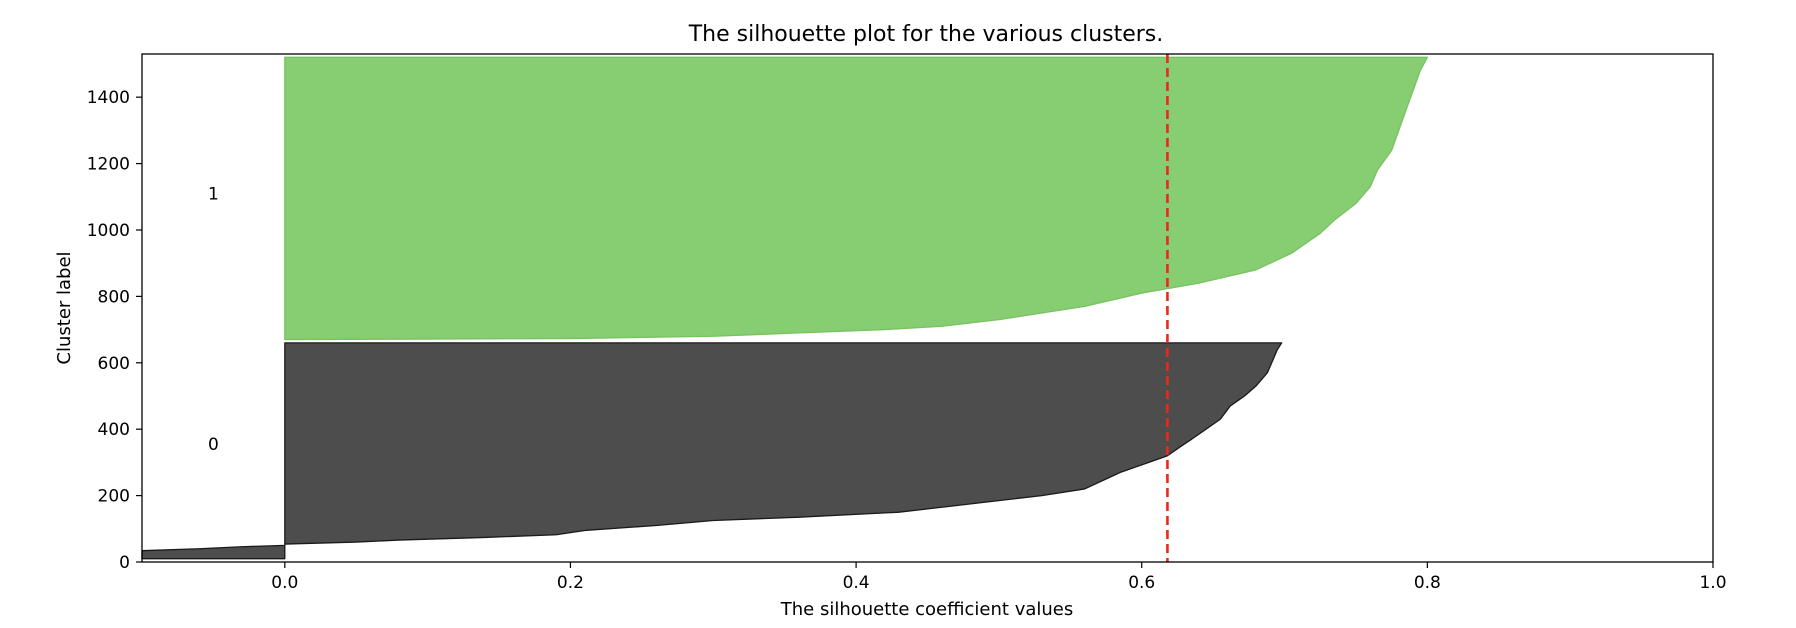 The image size is (1796, 628). What do you see at coordinates (213, 194) in the screenshot?
I see `cluster-label-1: 1` at bounding box center [213, 194].